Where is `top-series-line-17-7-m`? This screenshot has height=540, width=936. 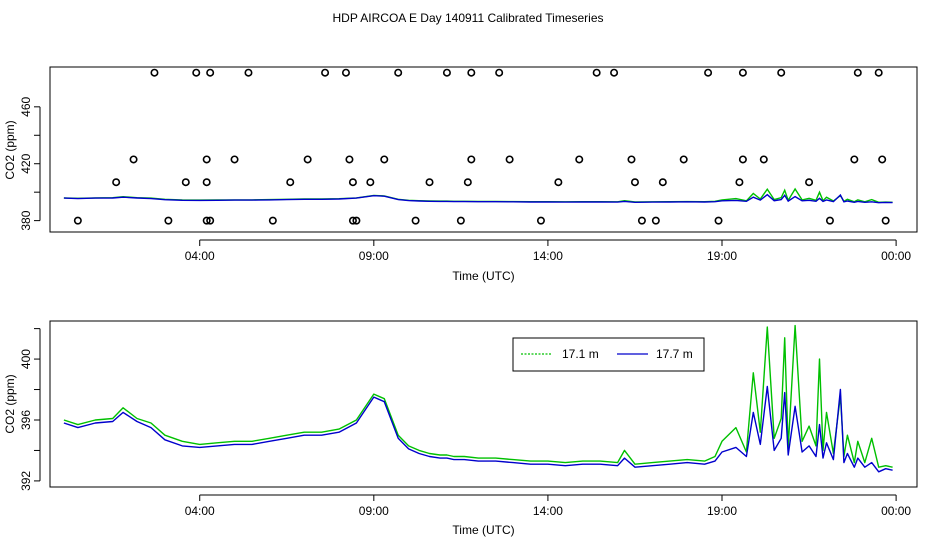
top-series-line-17-7-m is located at coordinates (478, 198).